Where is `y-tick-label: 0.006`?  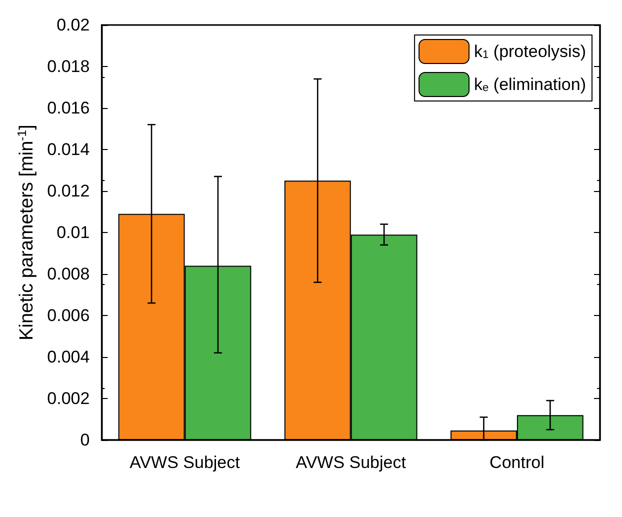
y-tick-label: 0.006 is located at coordinates (68, 315).